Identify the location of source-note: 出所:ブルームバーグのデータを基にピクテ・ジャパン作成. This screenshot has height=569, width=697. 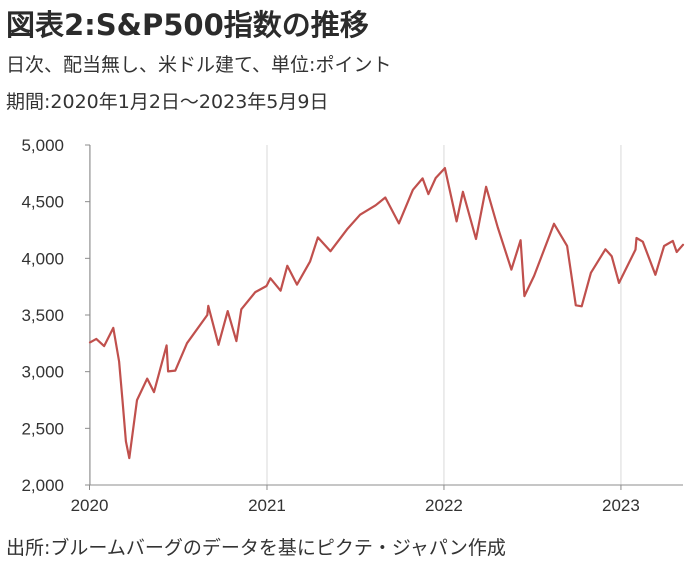
(256, 548).